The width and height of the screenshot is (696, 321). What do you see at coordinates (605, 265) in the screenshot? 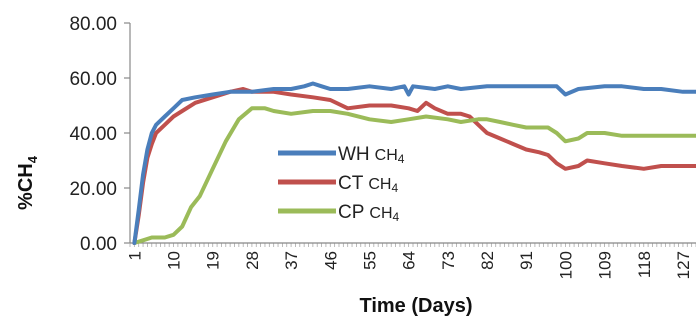
I see `x-tick-label: 109` at bounding box center [605, 265].